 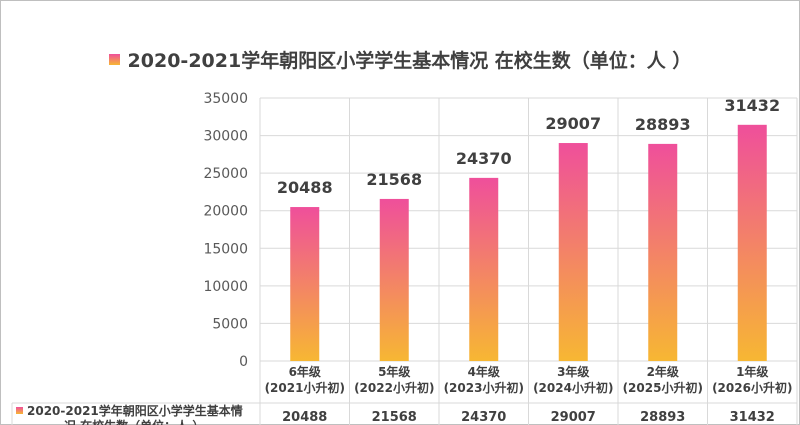 What do you see at coordinates (225, 137) in the screenshot?
I see `y-tick-label: 30000` at bounding box center [225, 137].